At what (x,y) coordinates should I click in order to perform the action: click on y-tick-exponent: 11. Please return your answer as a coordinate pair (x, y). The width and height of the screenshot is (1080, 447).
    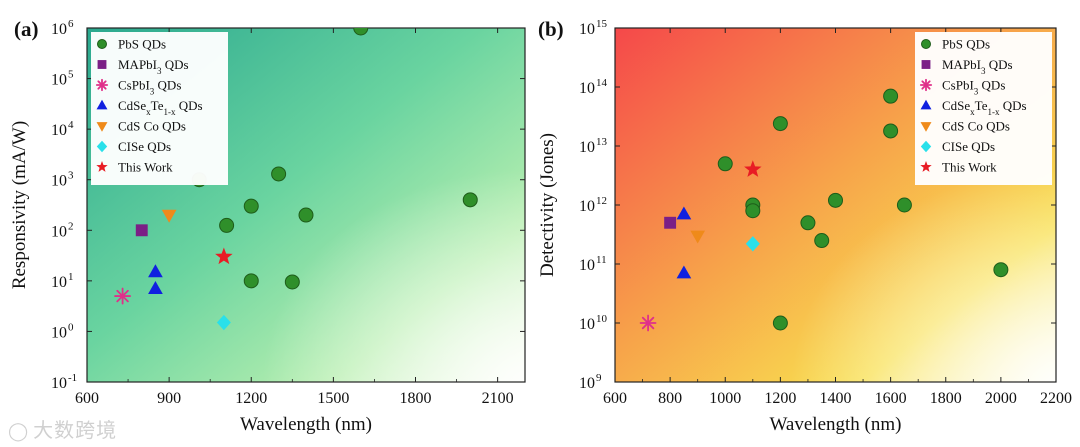
    Looking at the image, I should click on (601, 260).